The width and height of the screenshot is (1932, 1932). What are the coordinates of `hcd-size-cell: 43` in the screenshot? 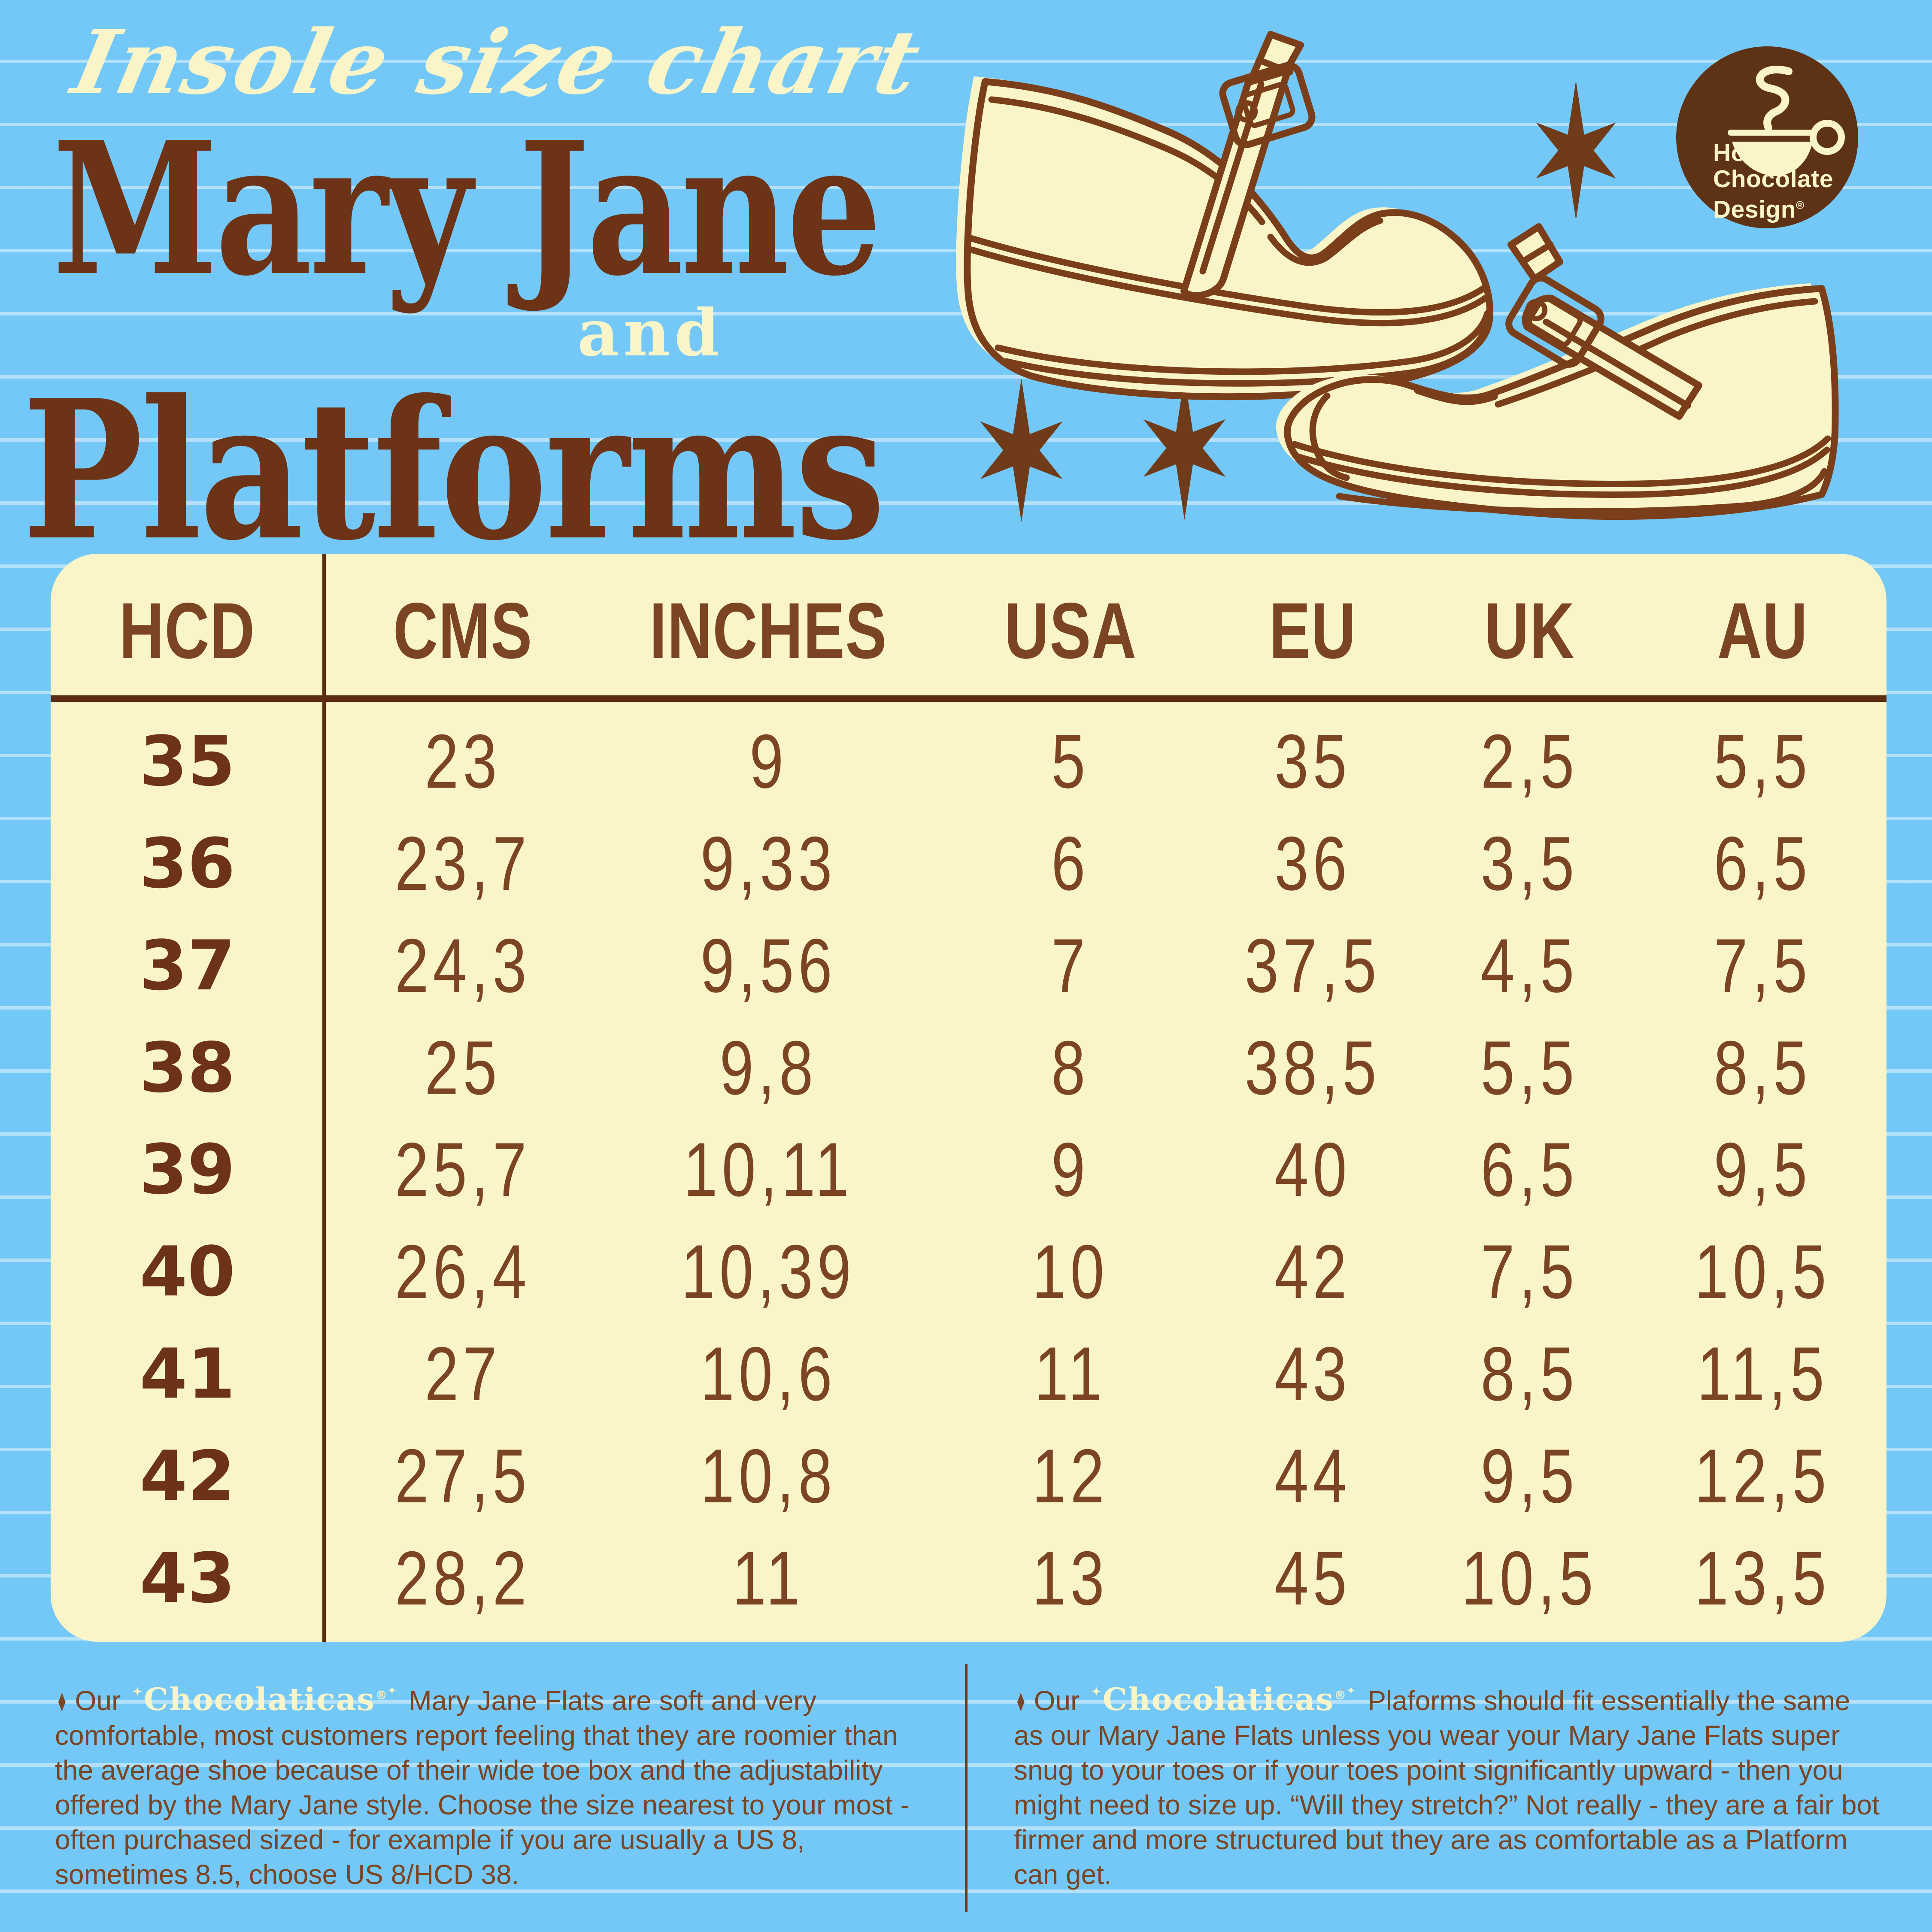 It's located at (187, 1578).